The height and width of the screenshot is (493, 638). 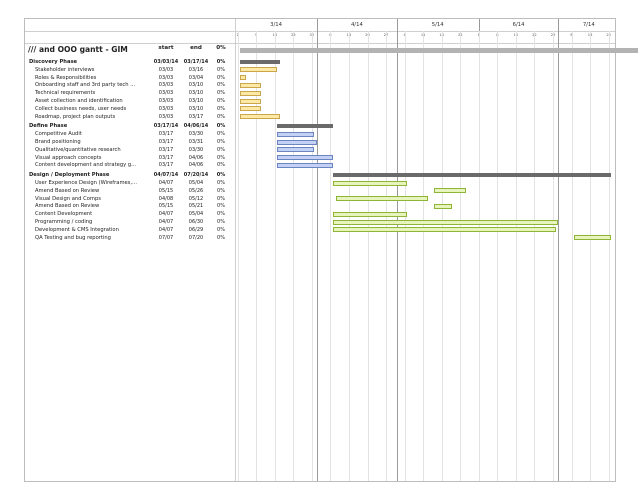 What do you see at coordinates (196, 149) in the screenshot?
I see `task-end: 03/30` at bounding box center [196, 149].